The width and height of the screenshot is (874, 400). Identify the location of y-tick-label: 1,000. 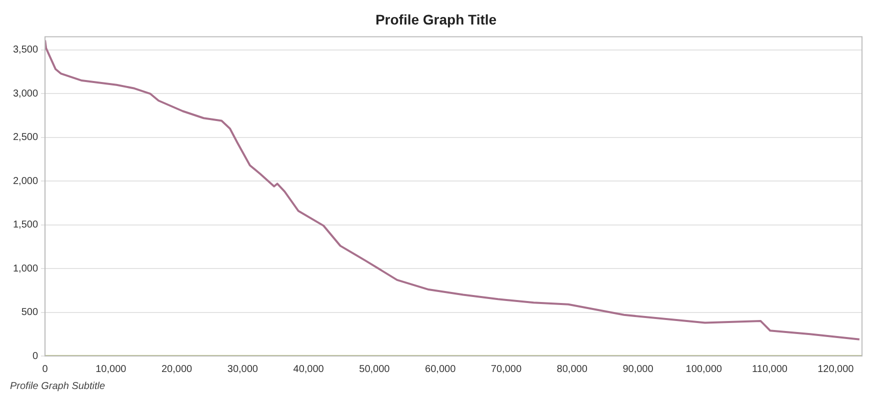
(25, 268).